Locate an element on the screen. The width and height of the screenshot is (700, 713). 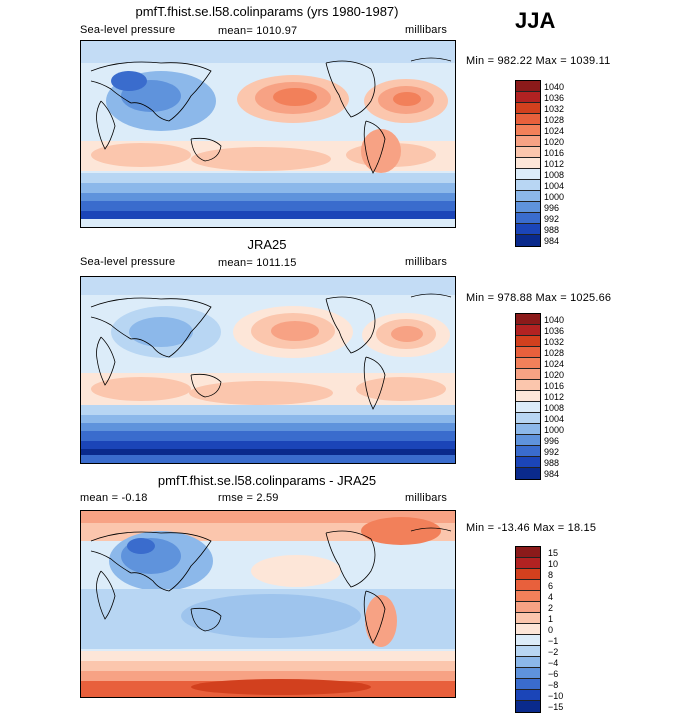
panel-3-units: millibars is located at coordinates (426, 498).